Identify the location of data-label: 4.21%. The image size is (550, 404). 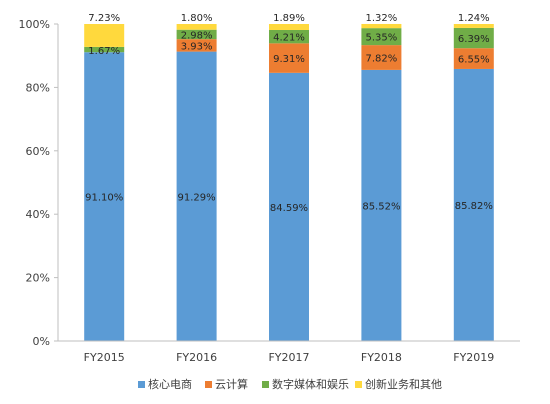
(289, 38).